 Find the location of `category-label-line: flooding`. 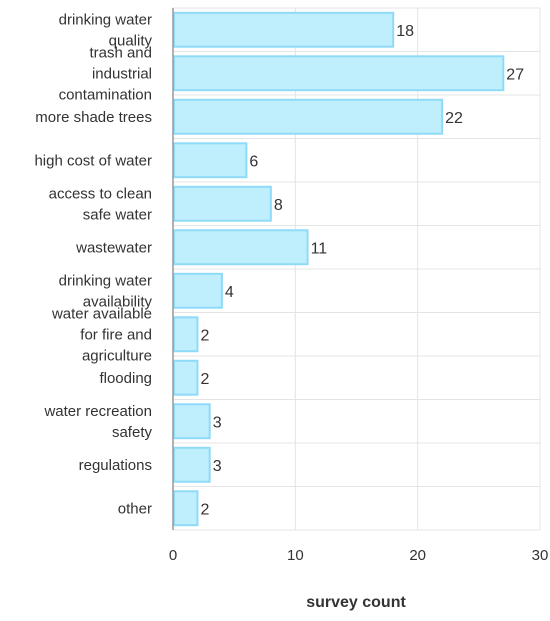

category-label-line: flooding is located at coordinates (125, 378).